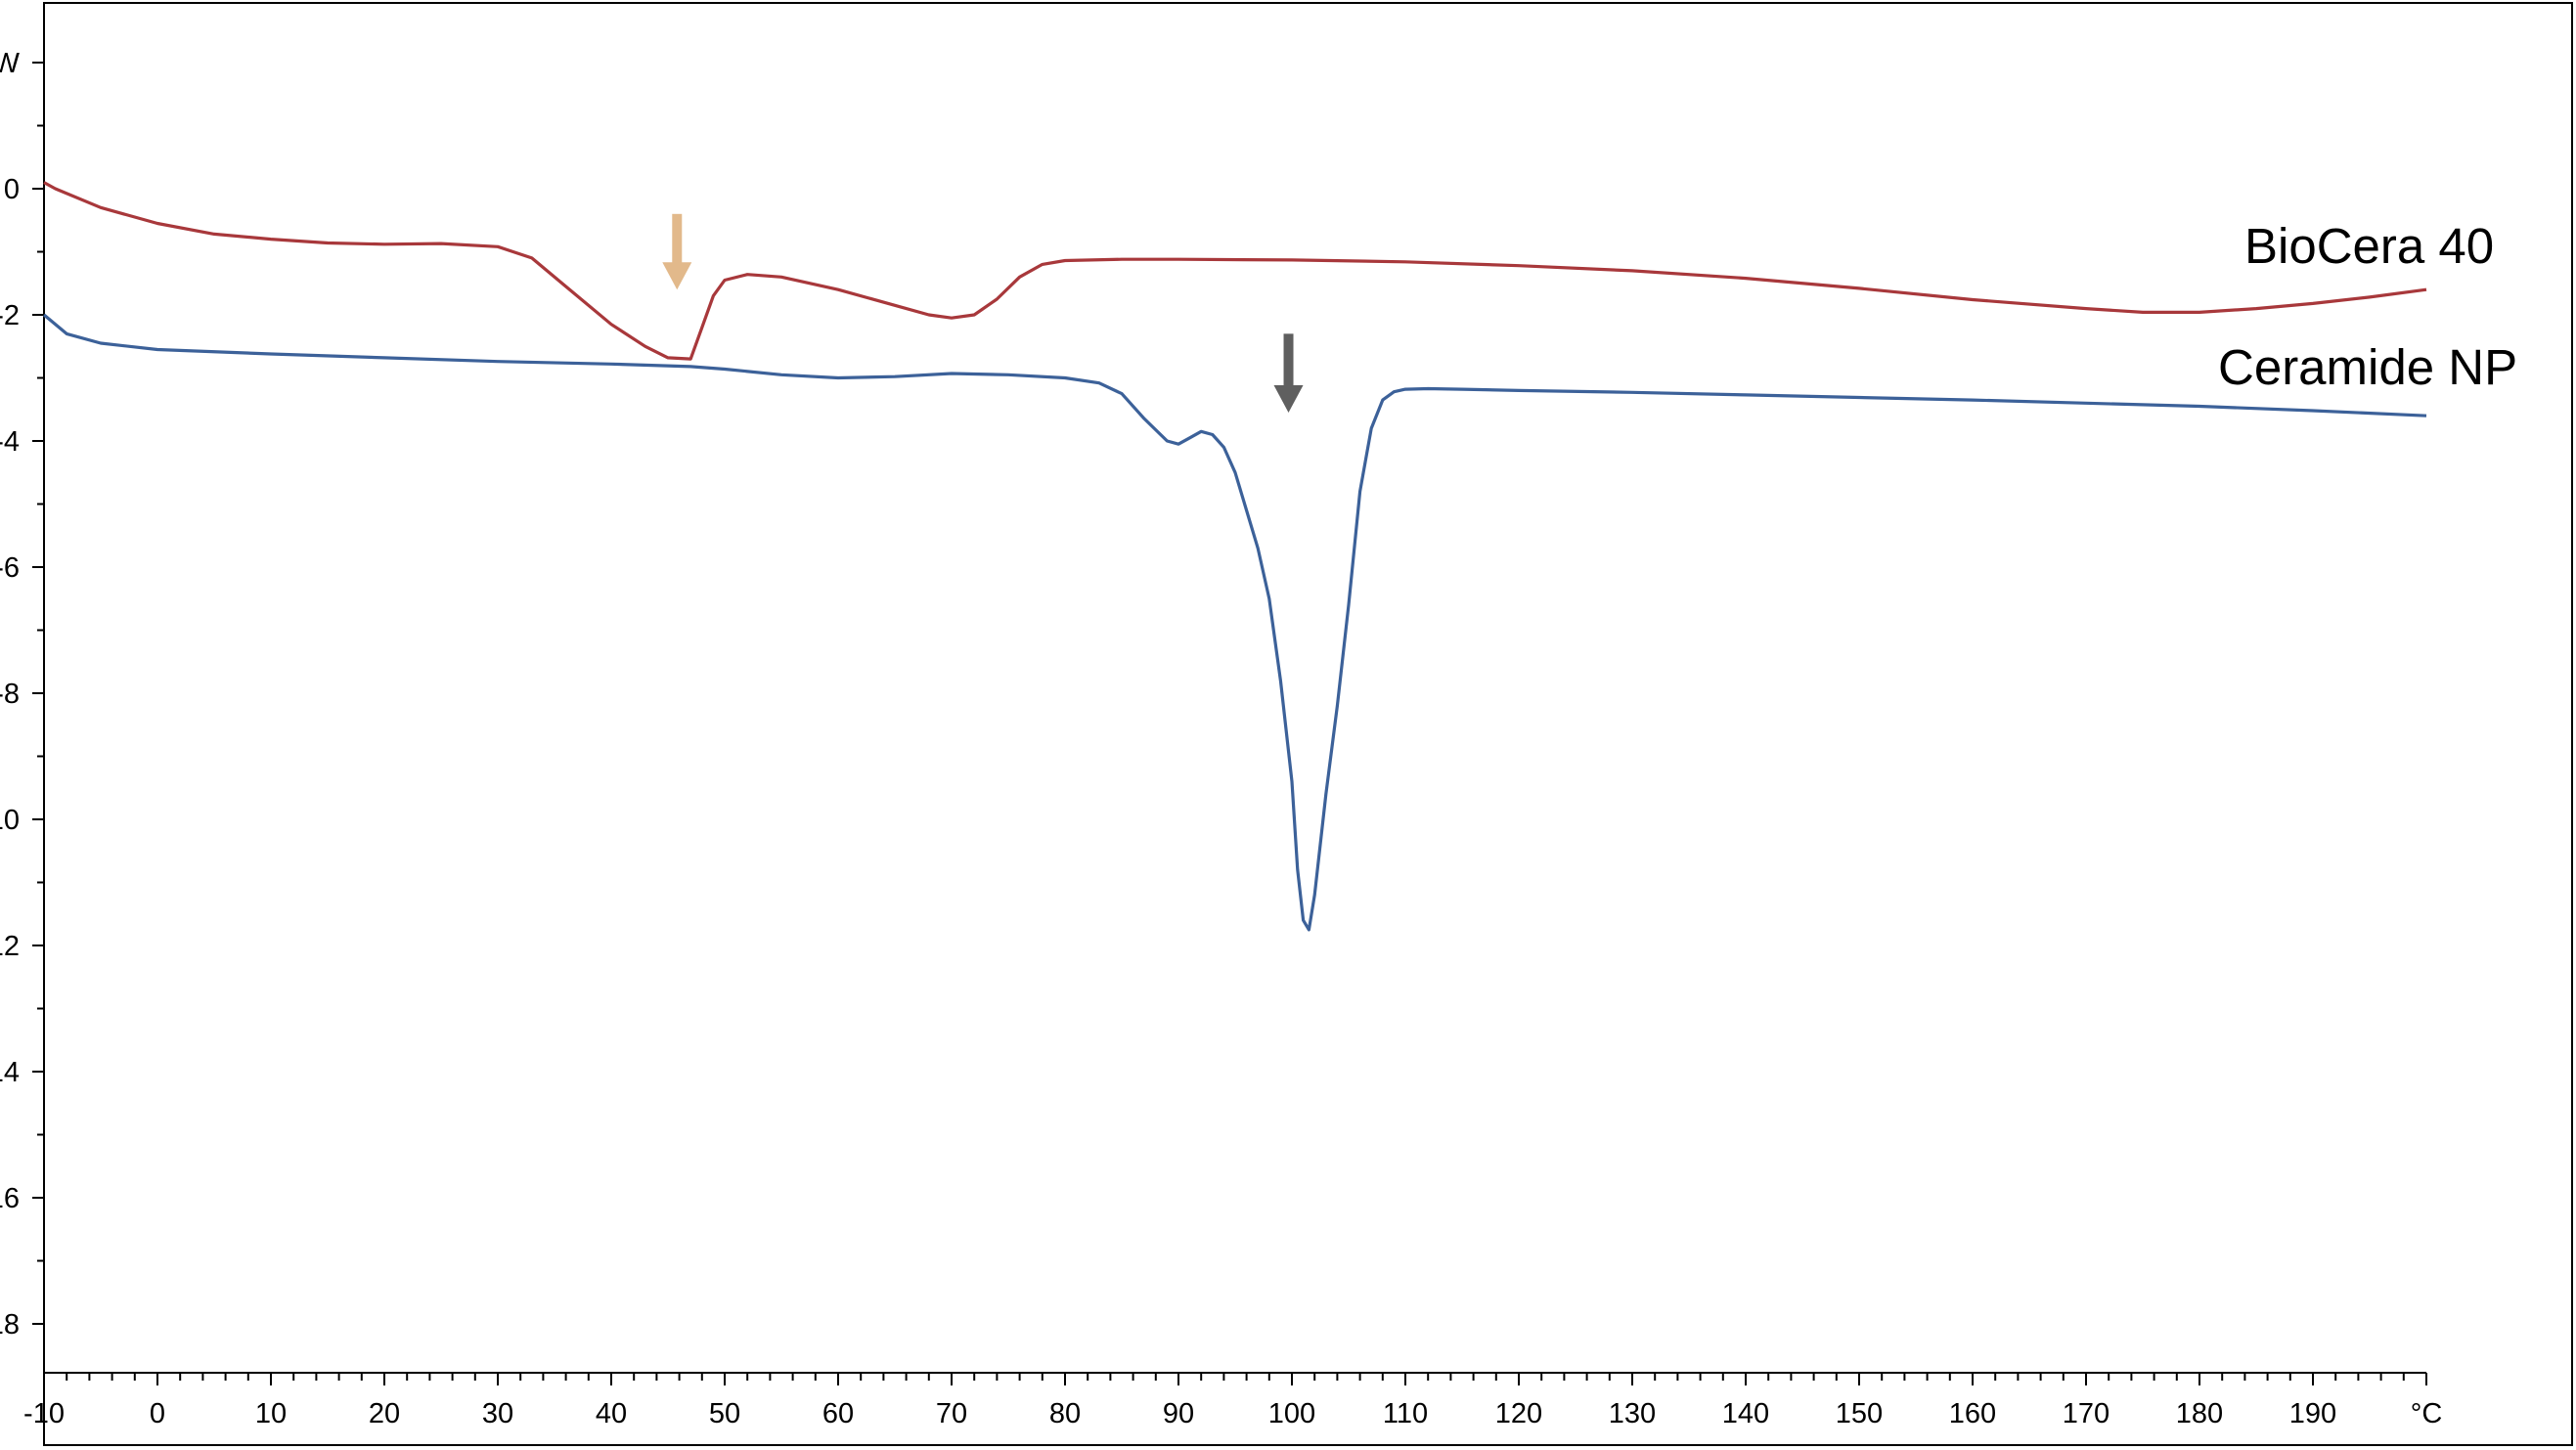  I want to click on x-tick-label: 120, so click(1518, 1413).